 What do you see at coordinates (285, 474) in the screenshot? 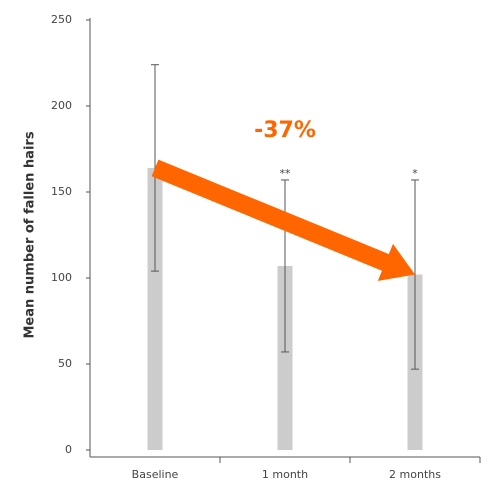
I see `x-tick-label: 1 month` at bounding box center [285, 474].